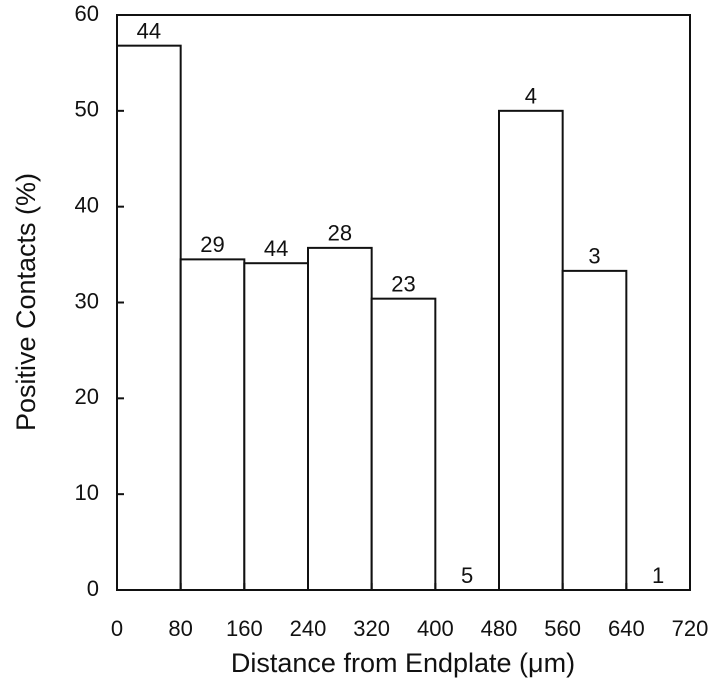  I want to click on y-tick-label: 30, so click(87, 300).